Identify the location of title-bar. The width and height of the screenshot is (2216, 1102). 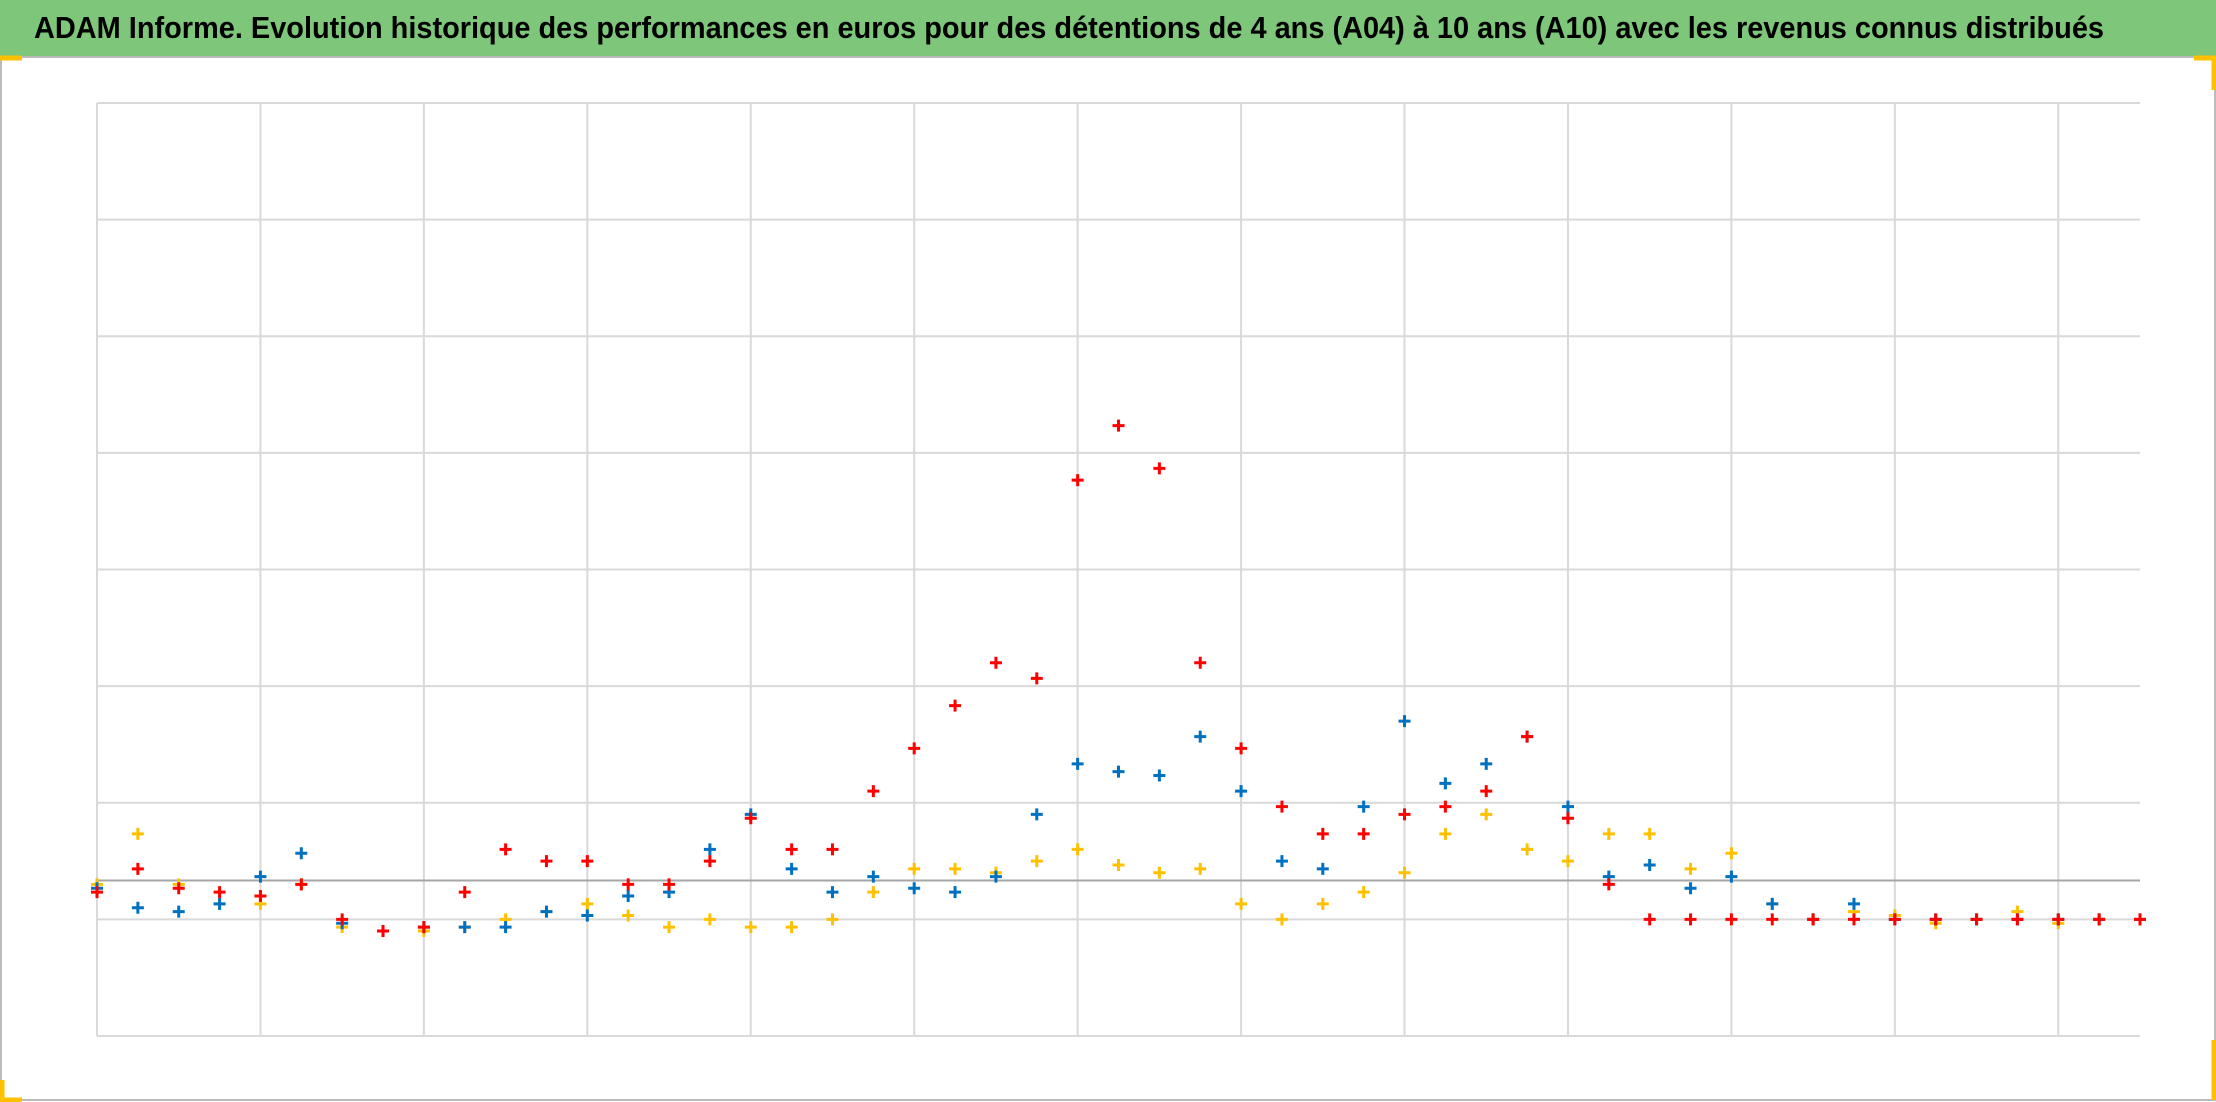
(1108, 28).